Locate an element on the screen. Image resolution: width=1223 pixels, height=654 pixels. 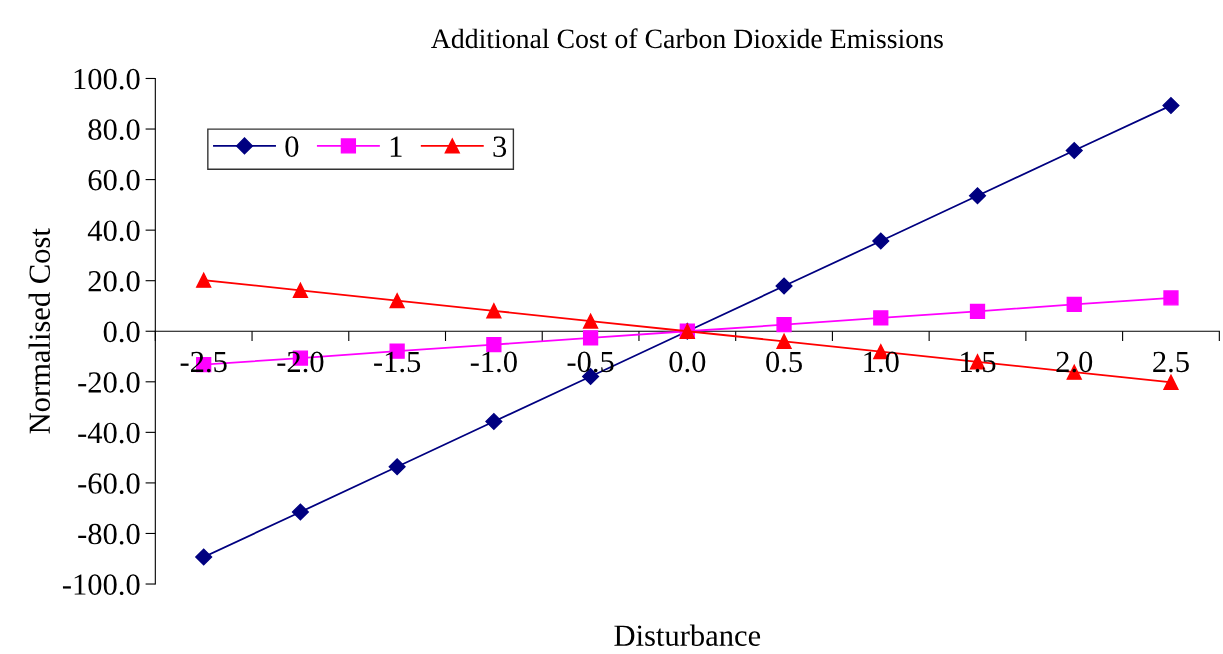
y-tick-label: 20.0 is located at coordinates (114, 281).